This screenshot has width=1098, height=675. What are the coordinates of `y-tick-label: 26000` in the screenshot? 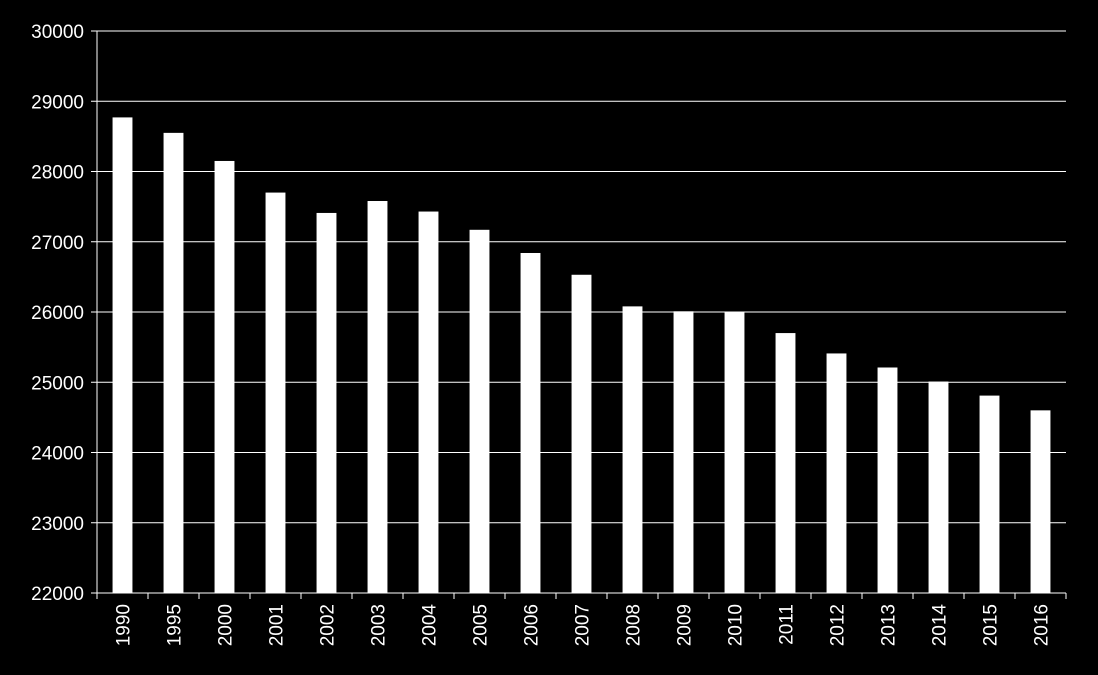 It's located at (57, 313).